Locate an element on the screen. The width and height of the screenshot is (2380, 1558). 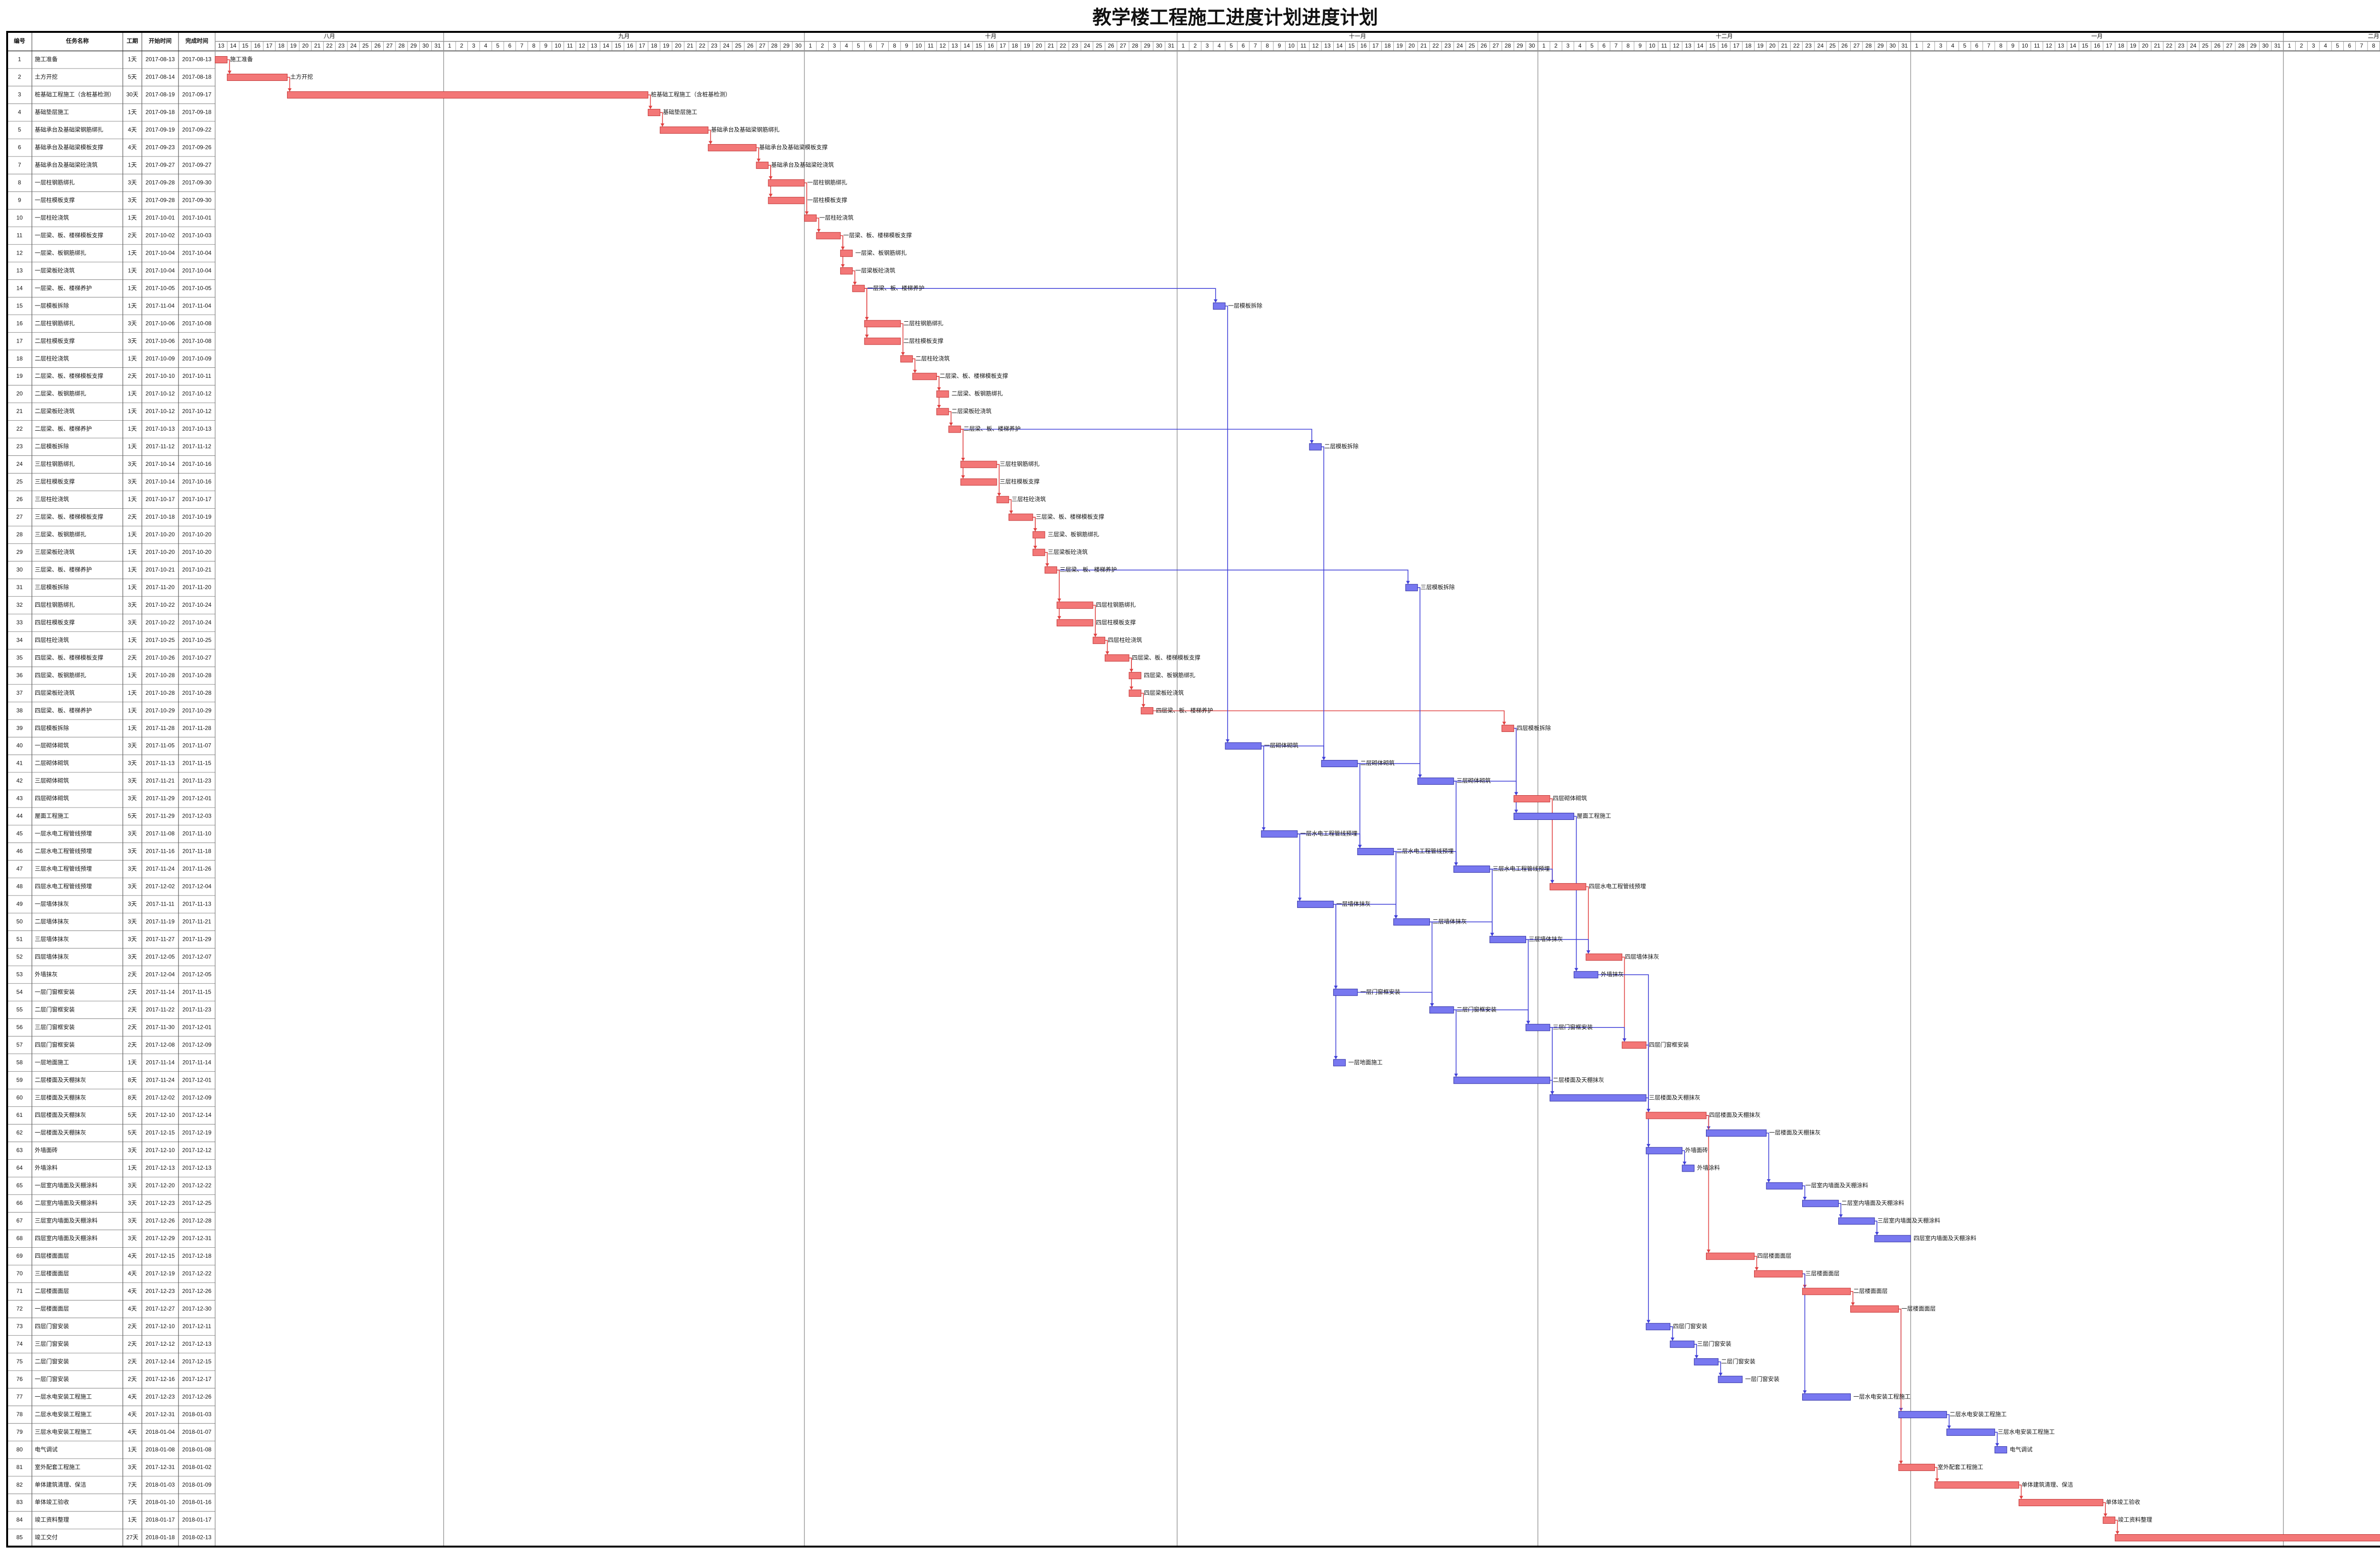
task-end: 2017-11-23 is located at coordinates (196, 1009).